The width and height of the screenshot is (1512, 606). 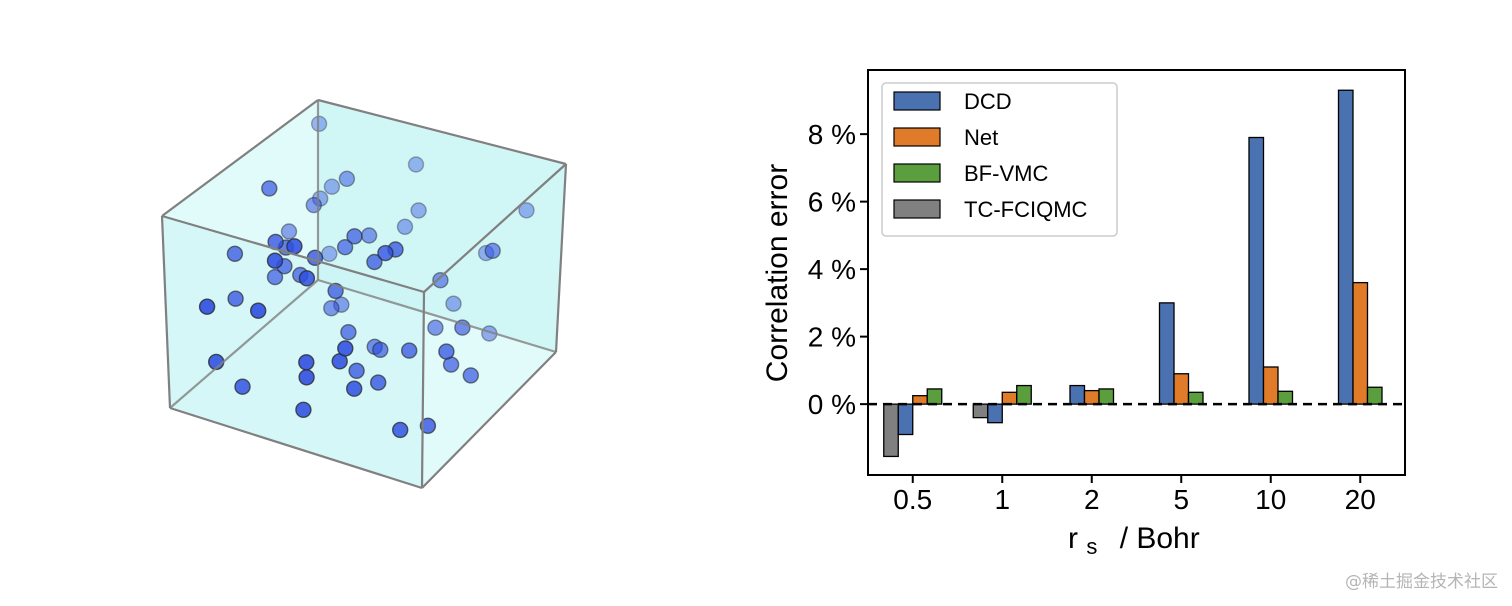 What do you see at coordinates (912, 499) in the screenshot?
I see `x-tick-label: 0.5` at bounding box center [912, 499].